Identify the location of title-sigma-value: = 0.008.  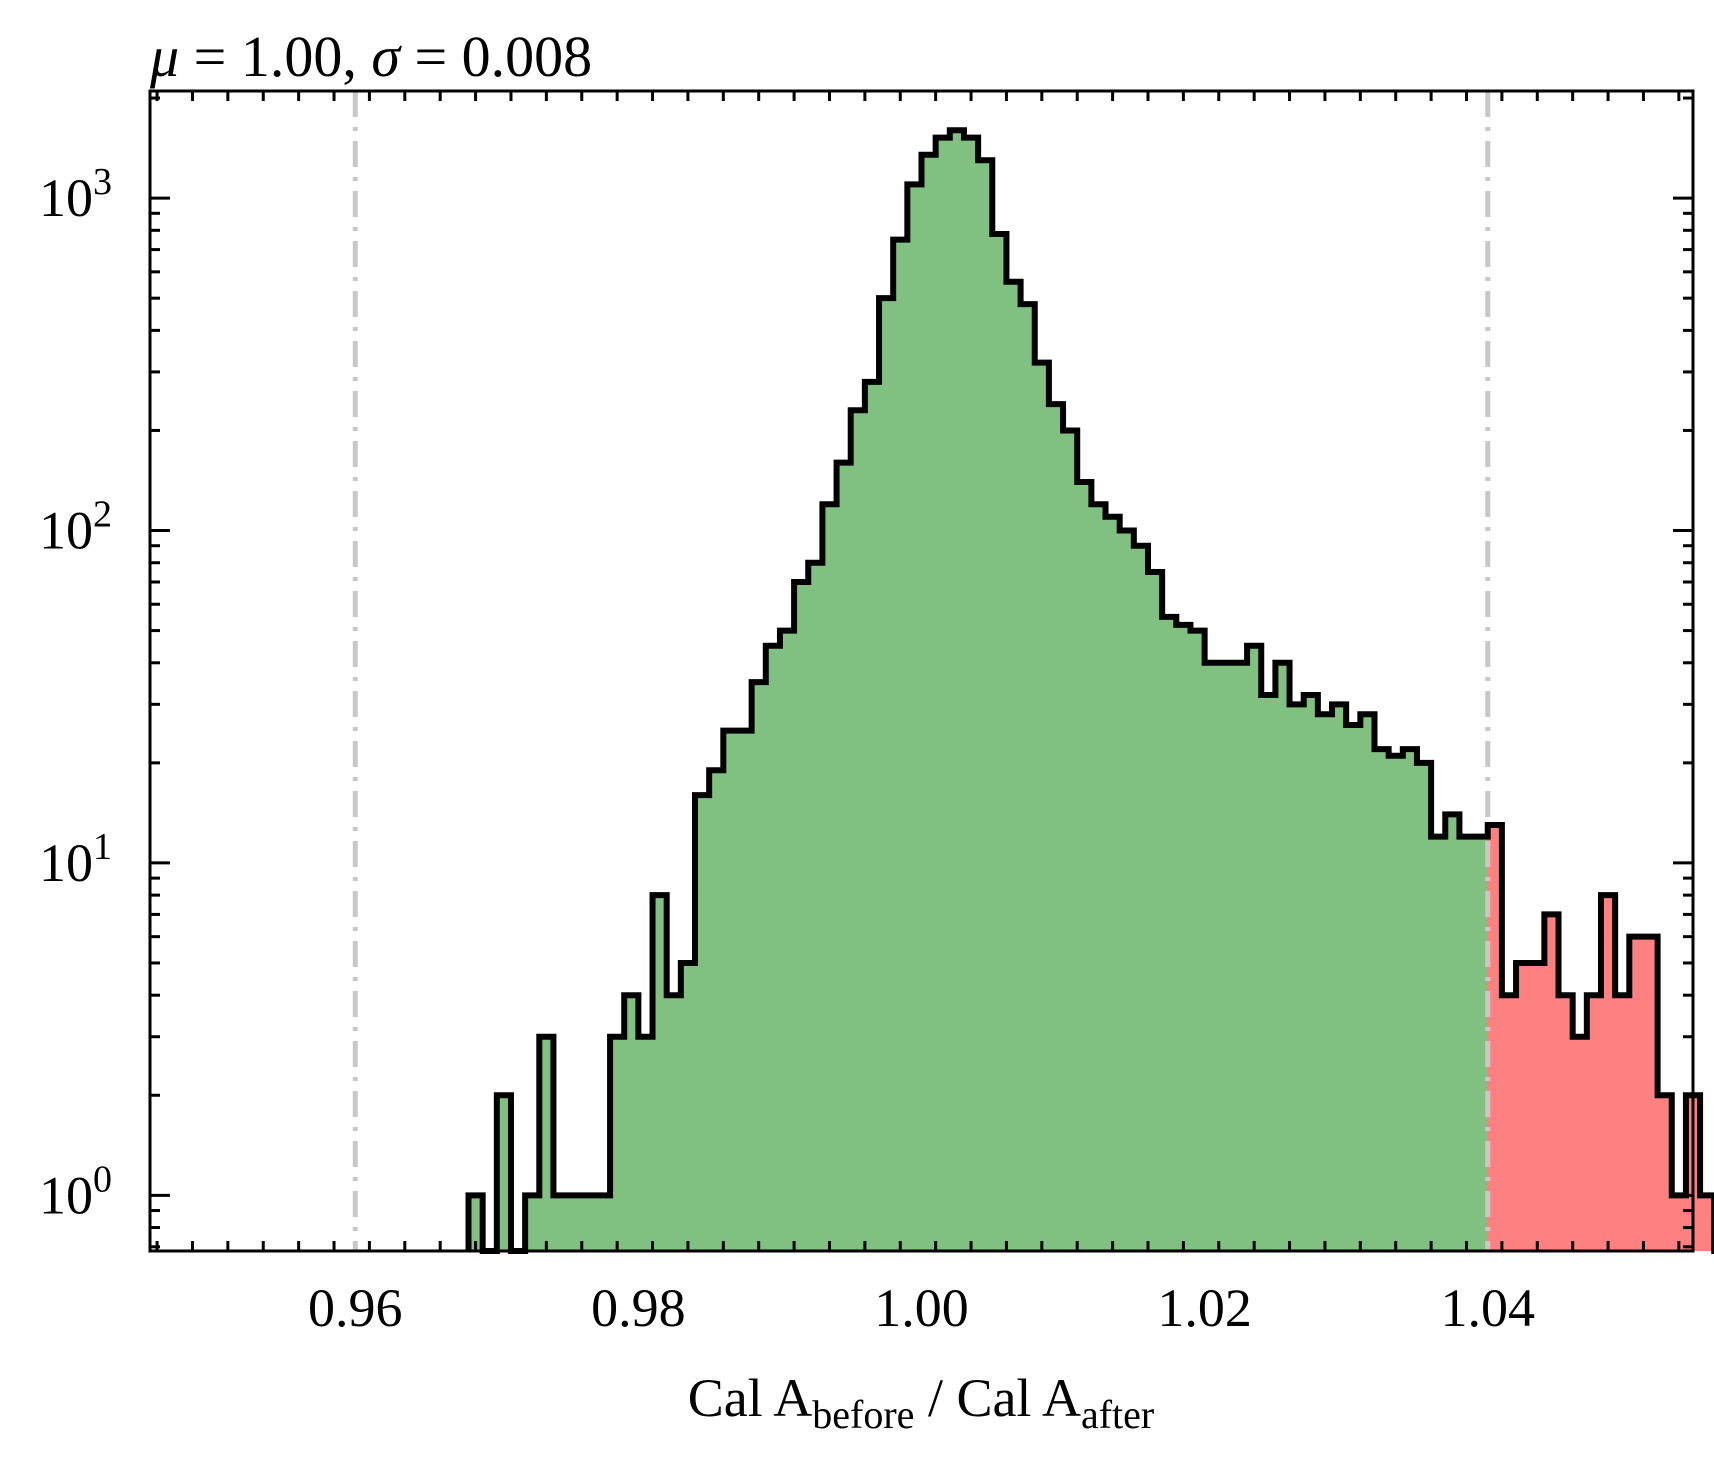
(496, 56).